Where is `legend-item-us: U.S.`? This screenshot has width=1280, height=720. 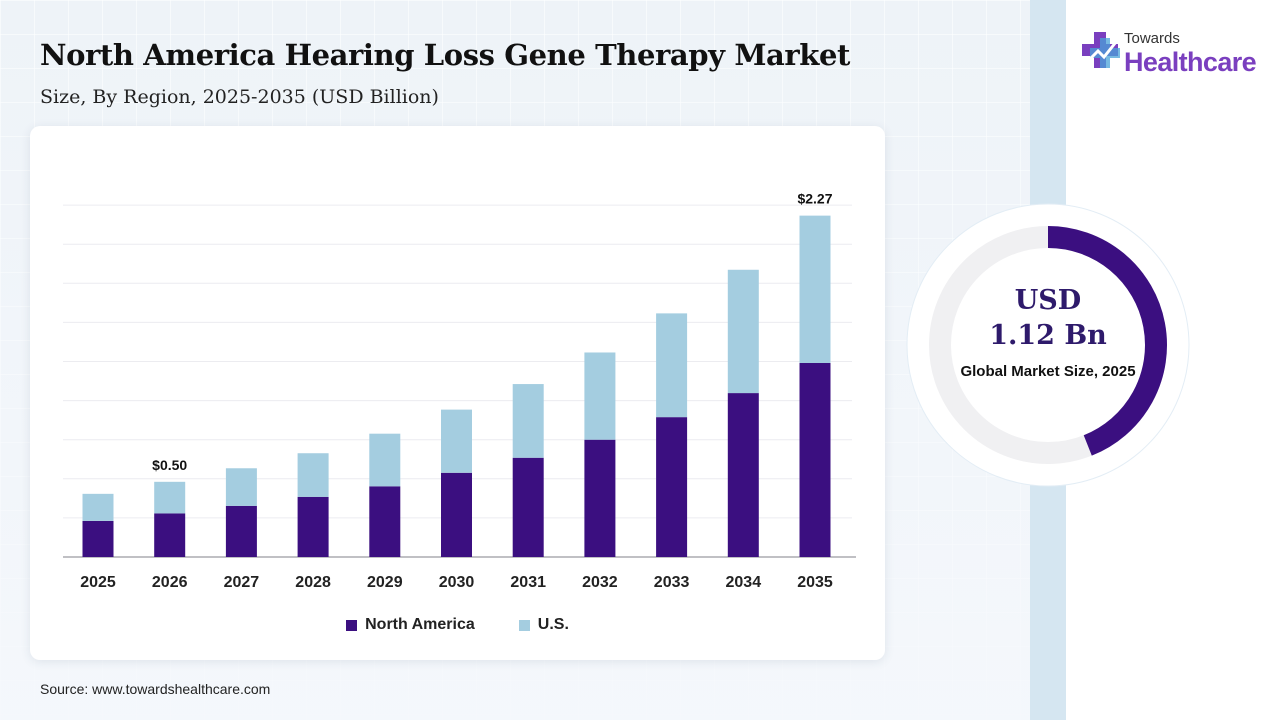
legend-item-us: U.S. is located at coordinates (543, 625).